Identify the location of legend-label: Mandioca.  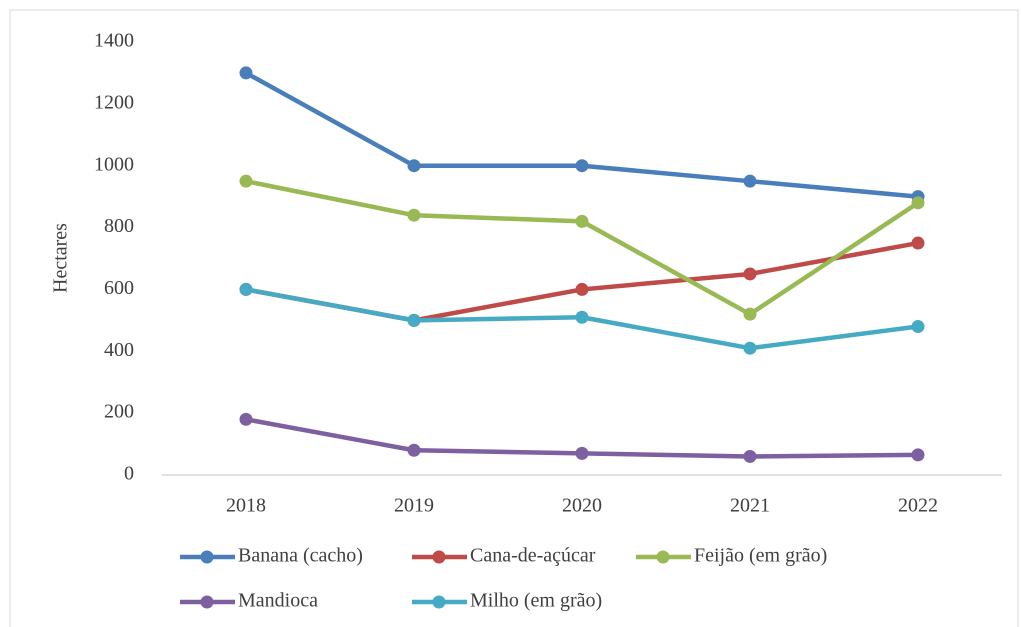
(278, 601).